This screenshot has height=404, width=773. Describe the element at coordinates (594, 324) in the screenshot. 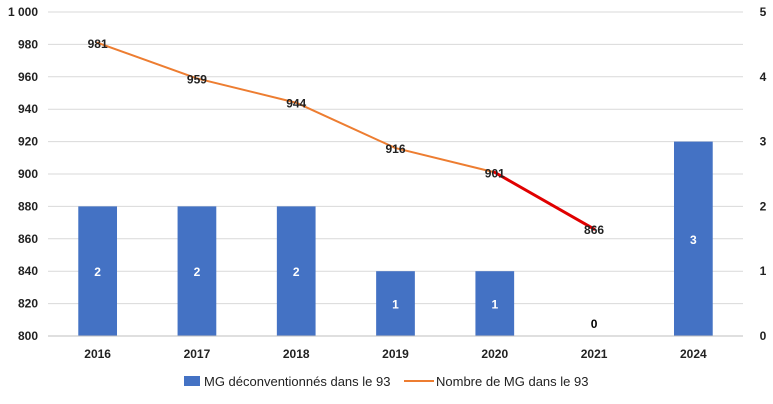

I see `bar-data-label: 0` at that location.